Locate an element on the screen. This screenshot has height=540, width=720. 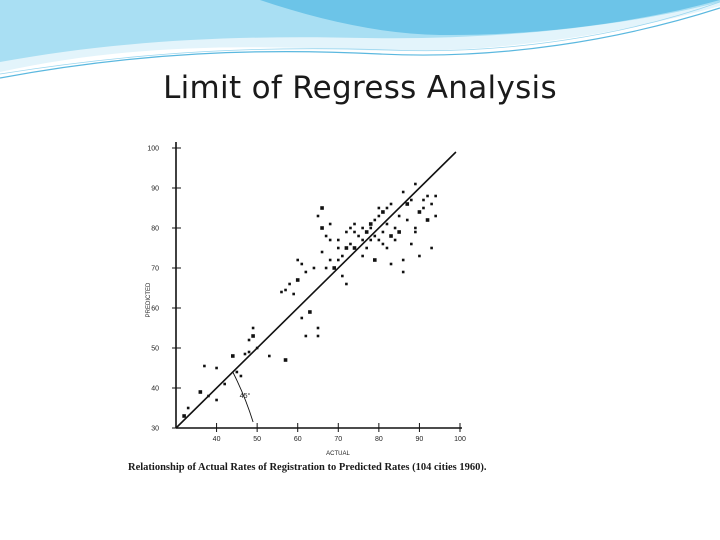
x-tick-label: 50 is located at coordinates (257, 439).